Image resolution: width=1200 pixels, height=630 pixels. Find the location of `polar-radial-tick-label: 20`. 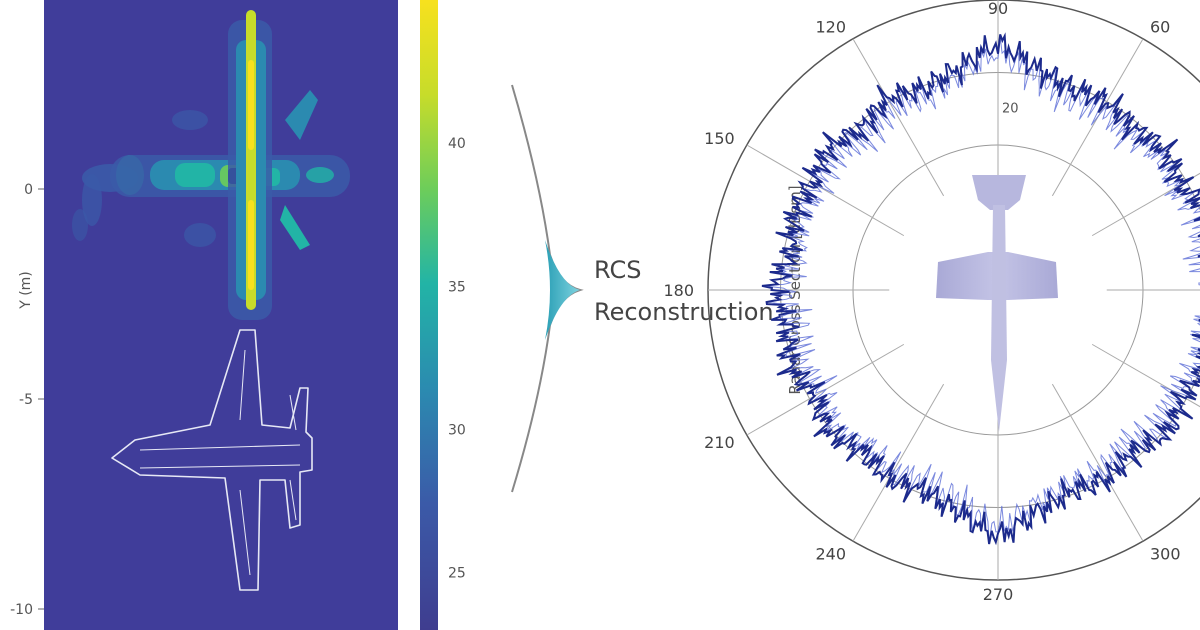

polar-radial-tick-label: 20 is located at coordinates (1010, 109).